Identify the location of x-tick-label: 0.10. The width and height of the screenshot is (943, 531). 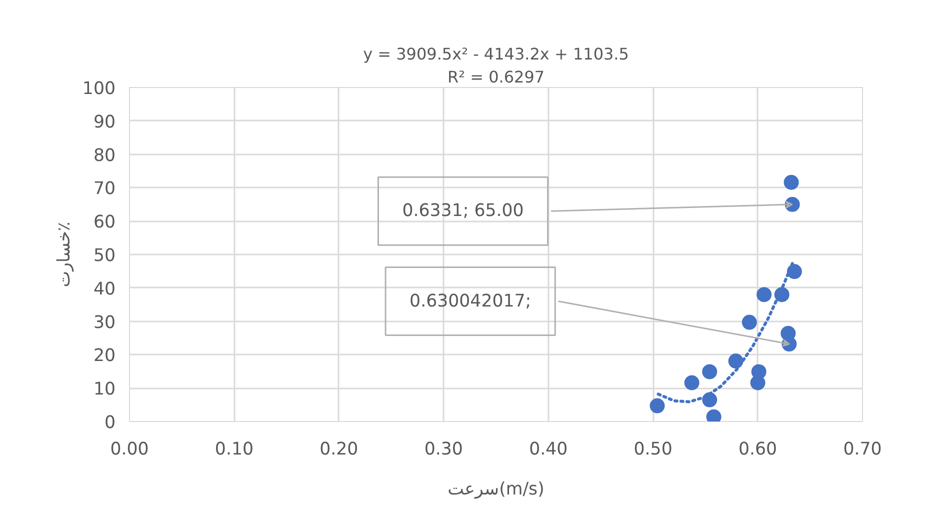
(234, 450).